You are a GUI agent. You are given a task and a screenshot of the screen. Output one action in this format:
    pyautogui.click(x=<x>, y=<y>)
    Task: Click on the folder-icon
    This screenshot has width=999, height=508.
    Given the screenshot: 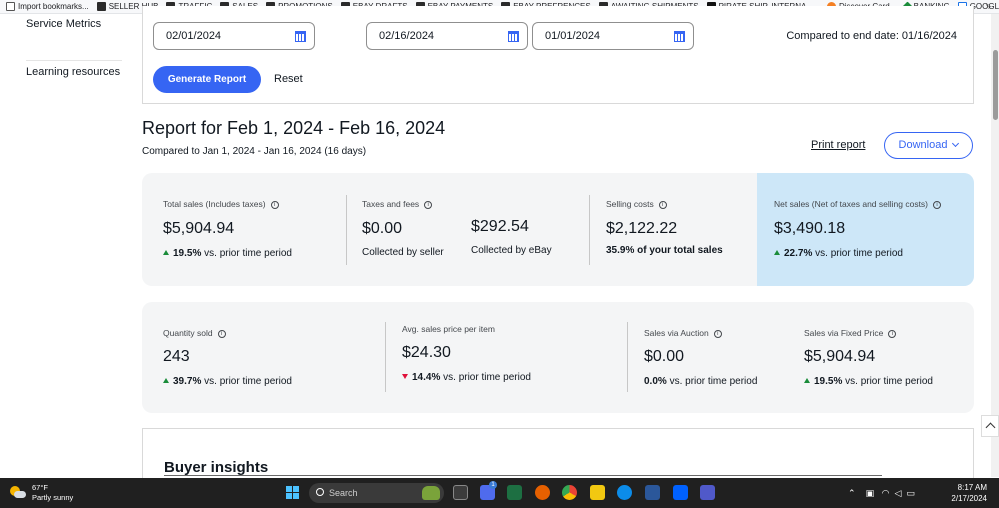 What is the action you would take?
    pyautogui.click(x=101, y=6)
    